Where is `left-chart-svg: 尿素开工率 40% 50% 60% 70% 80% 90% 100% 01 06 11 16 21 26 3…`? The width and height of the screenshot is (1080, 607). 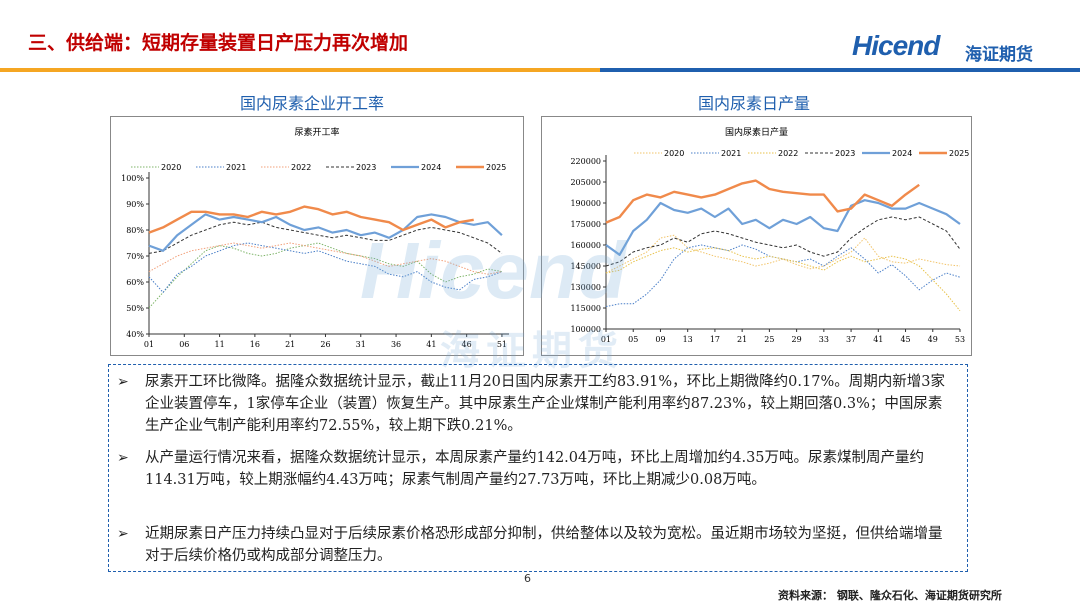 left-chart-svg: 尿素开工率 40% 50% 60% 70% 80% 90% 100% 01 06 11 16 21 26 3… is located at coordinates (315, 237).